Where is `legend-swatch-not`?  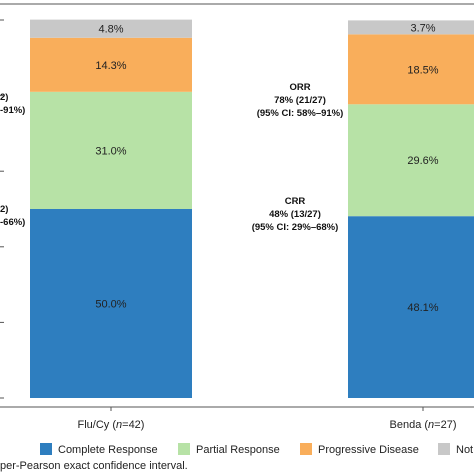
legend-swatch-not is located at coordinates (444, 449).